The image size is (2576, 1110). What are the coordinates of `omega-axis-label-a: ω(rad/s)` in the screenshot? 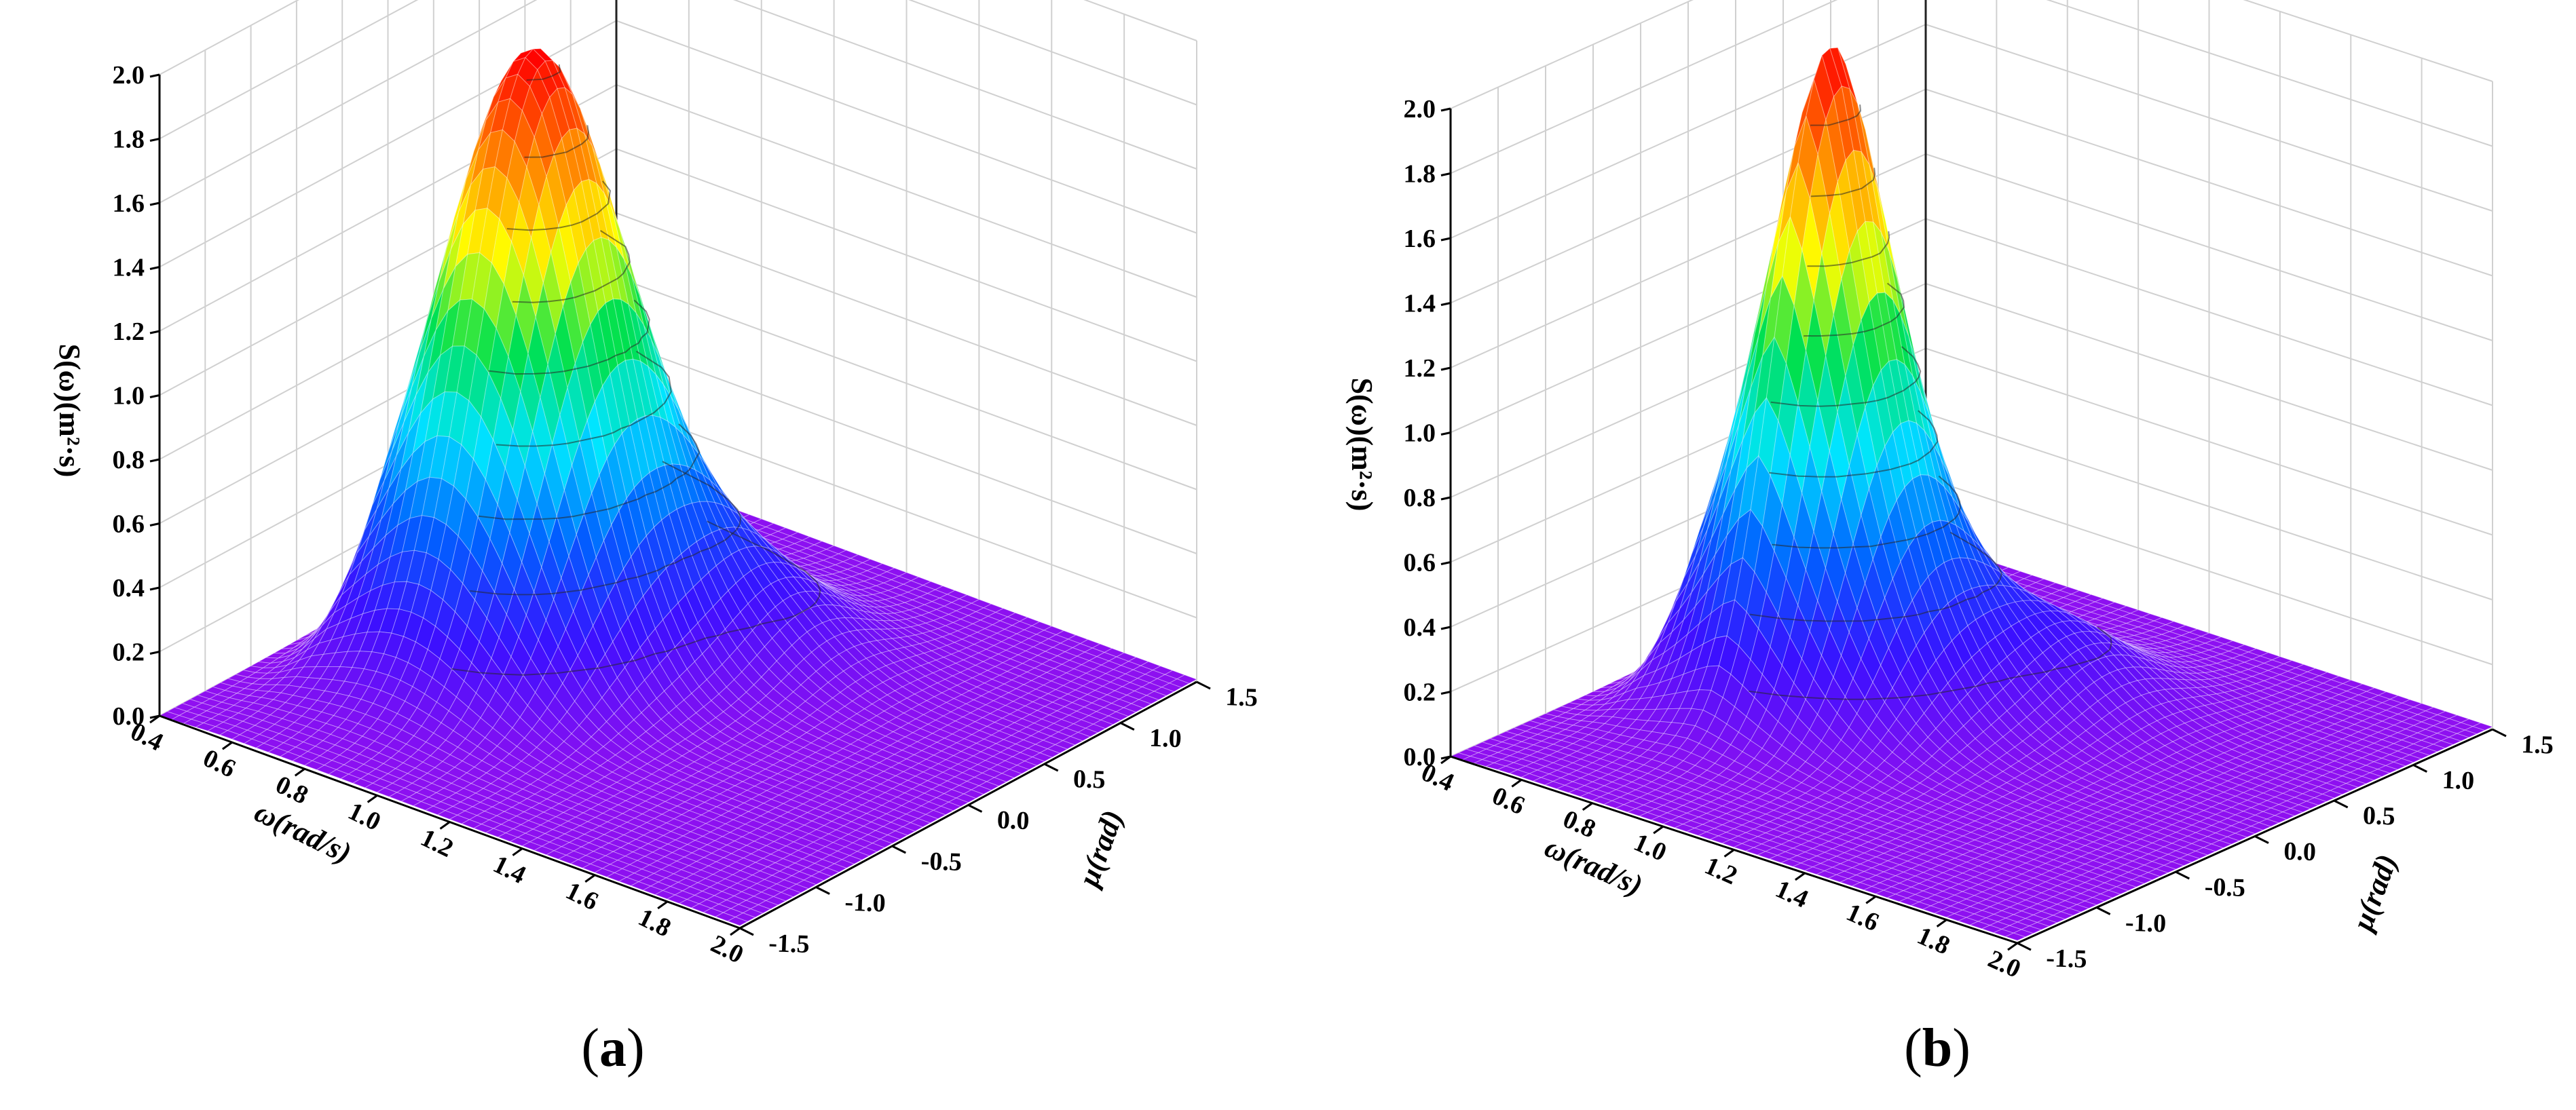 It's located at (303, 832).